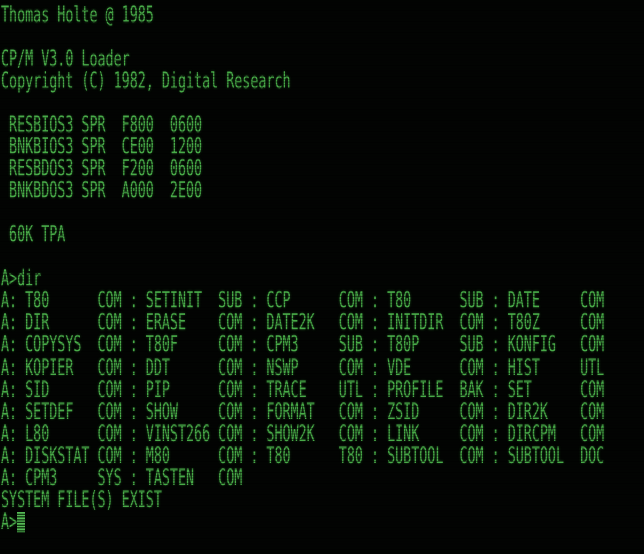 Image resolution: width=644 pixels, height=554 pixels. I want to click on tpa-size-line: 60K TPA, so click(322, 236).